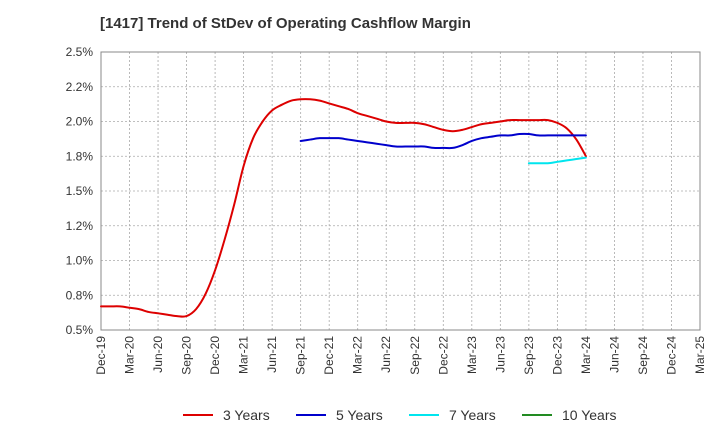  Describe the element at coordinates (80, 52) in the screenshot. I see `y-tick-label: 2.5%` at that location.